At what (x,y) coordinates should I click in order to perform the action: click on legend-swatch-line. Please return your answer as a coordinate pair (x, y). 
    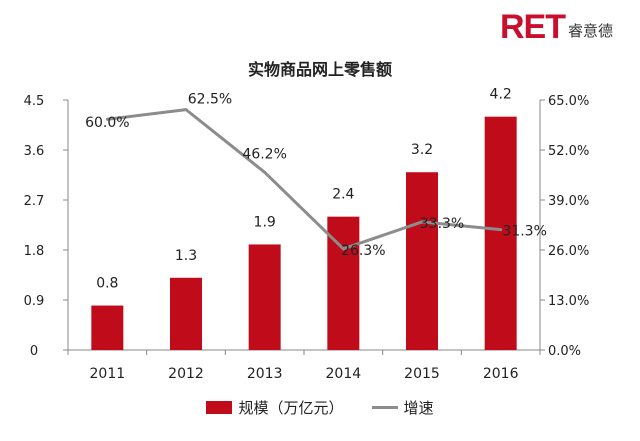
    Looking at the image, I should click on (384, 407).